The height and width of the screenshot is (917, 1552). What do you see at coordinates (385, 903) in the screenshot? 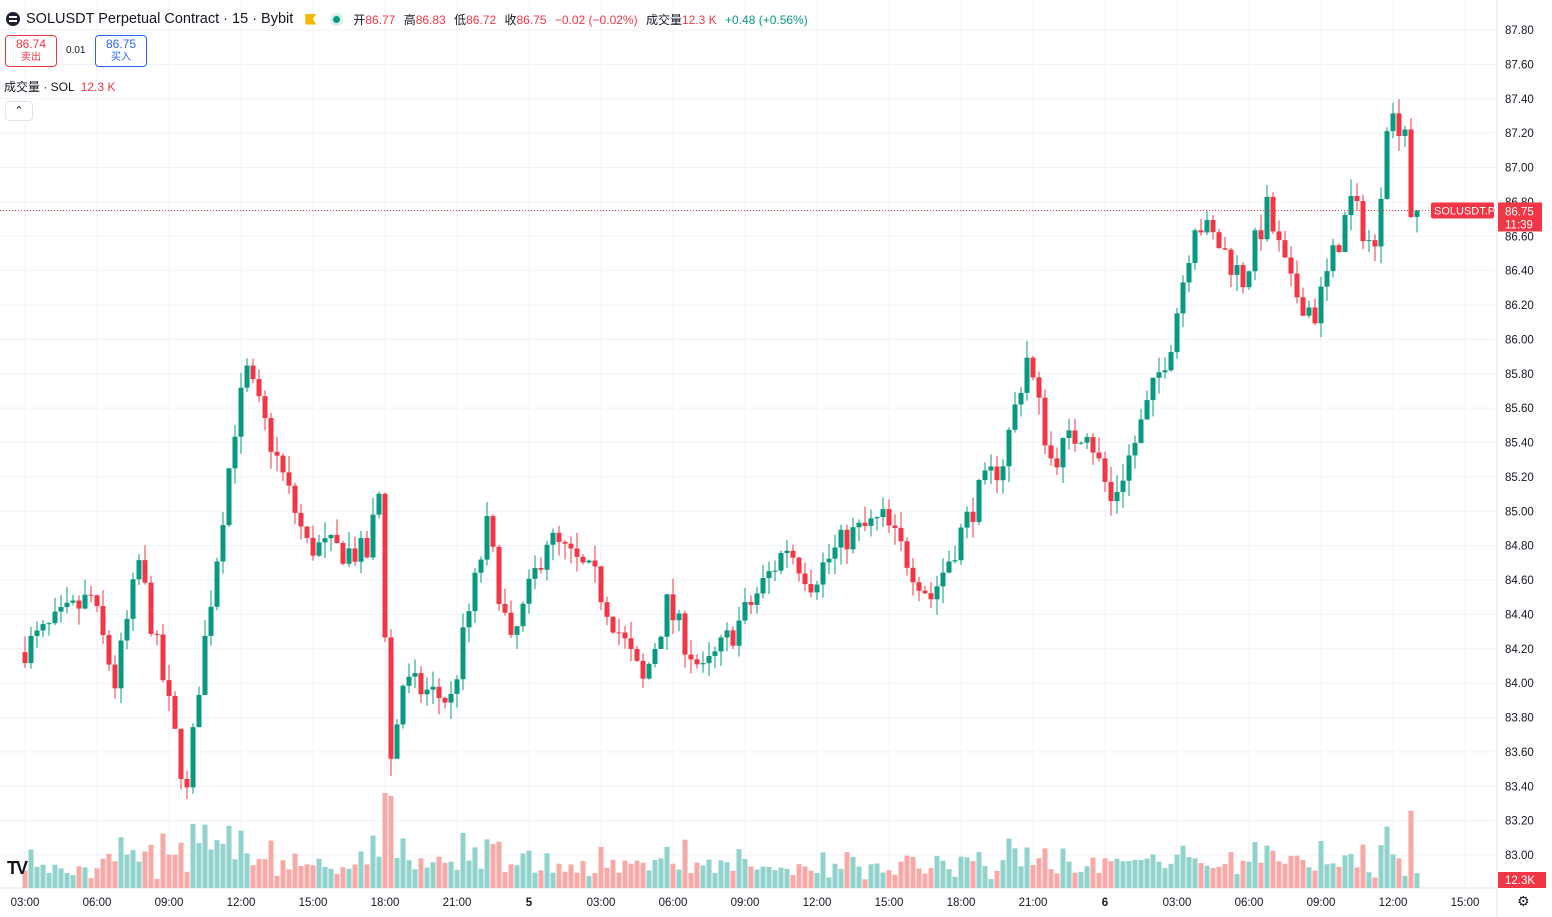
I see `time-tick-label: 18:00` at bounding box center [385, 903].